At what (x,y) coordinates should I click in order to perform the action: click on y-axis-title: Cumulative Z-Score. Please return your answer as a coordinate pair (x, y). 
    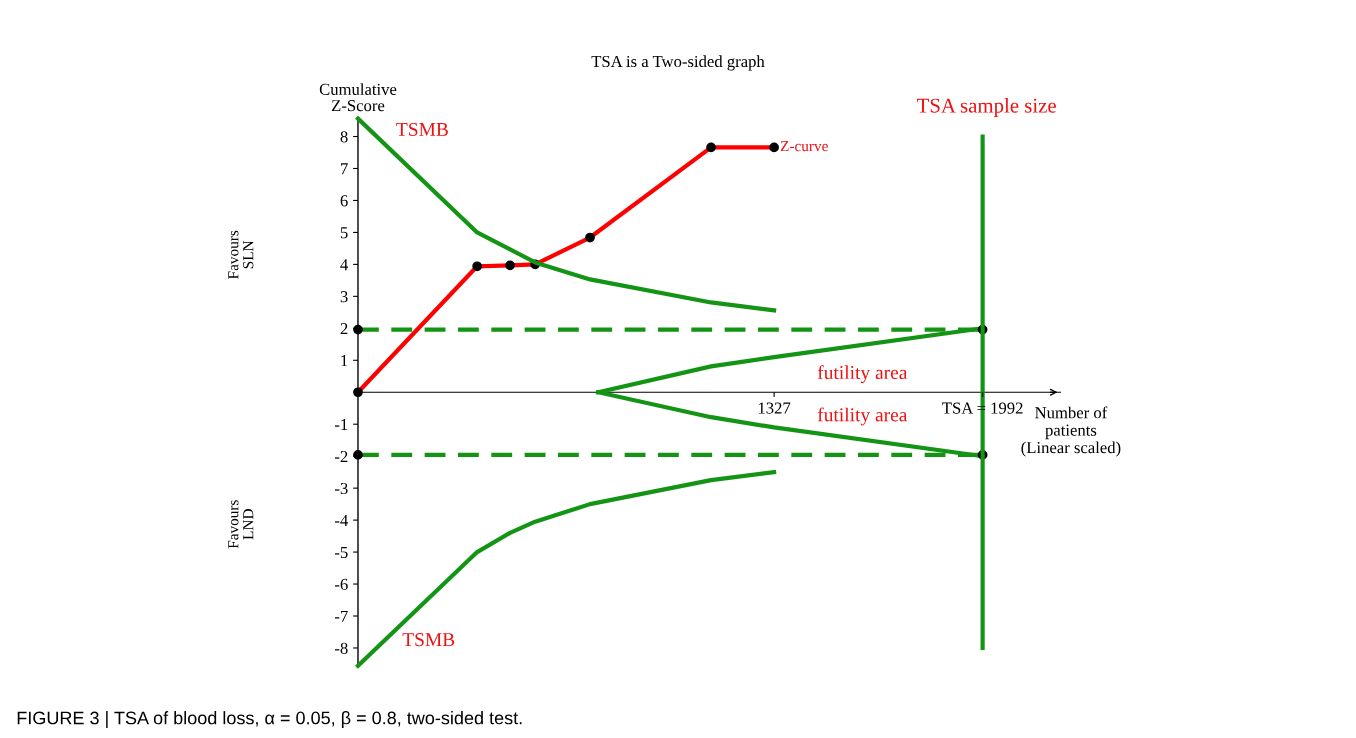
    Looking at the image, I should click on (358, 97).